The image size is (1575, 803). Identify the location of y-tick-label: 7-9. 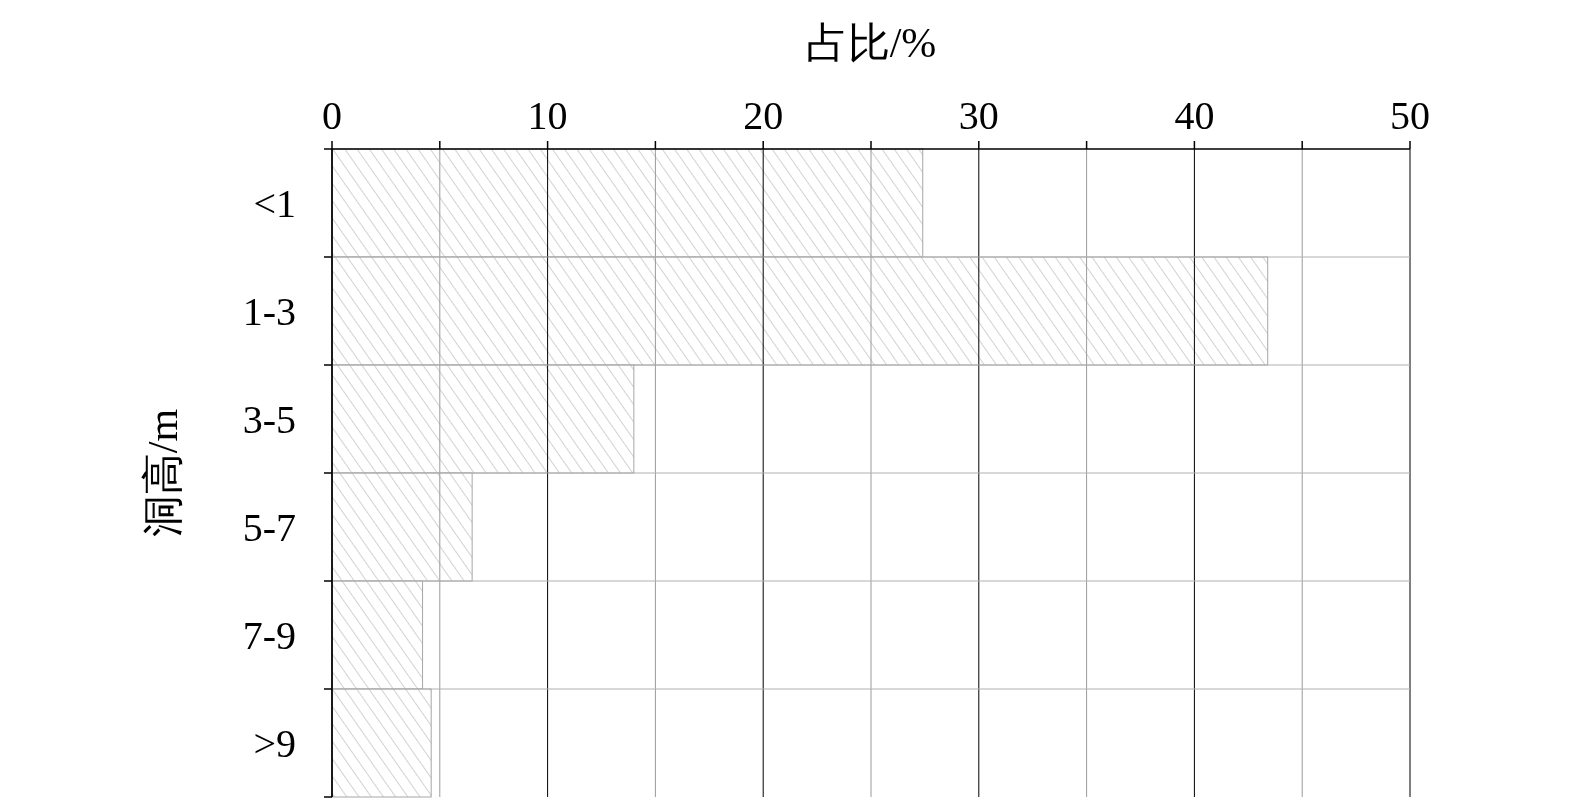
(269, 635).